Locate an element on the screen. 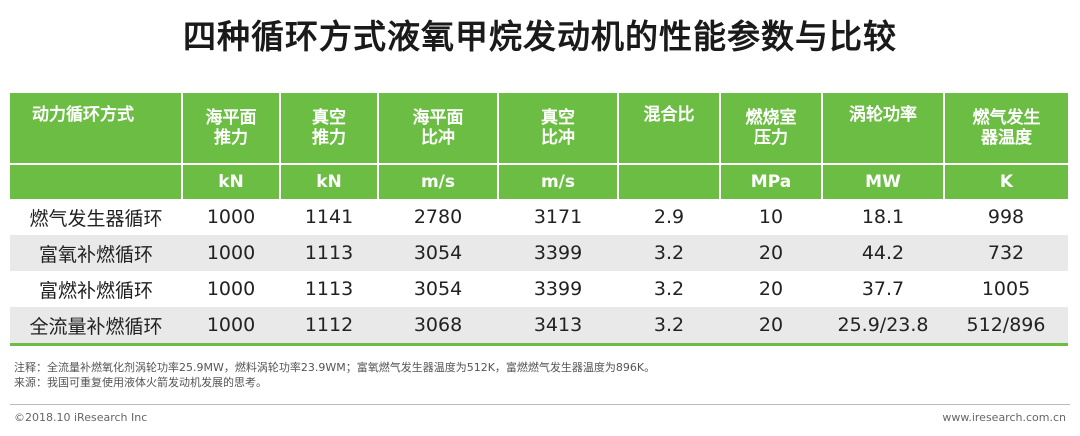 This screenshot has width=1080, height=436. header-cycle-type: 动力循环方式 is located at coordinates (96, 129).